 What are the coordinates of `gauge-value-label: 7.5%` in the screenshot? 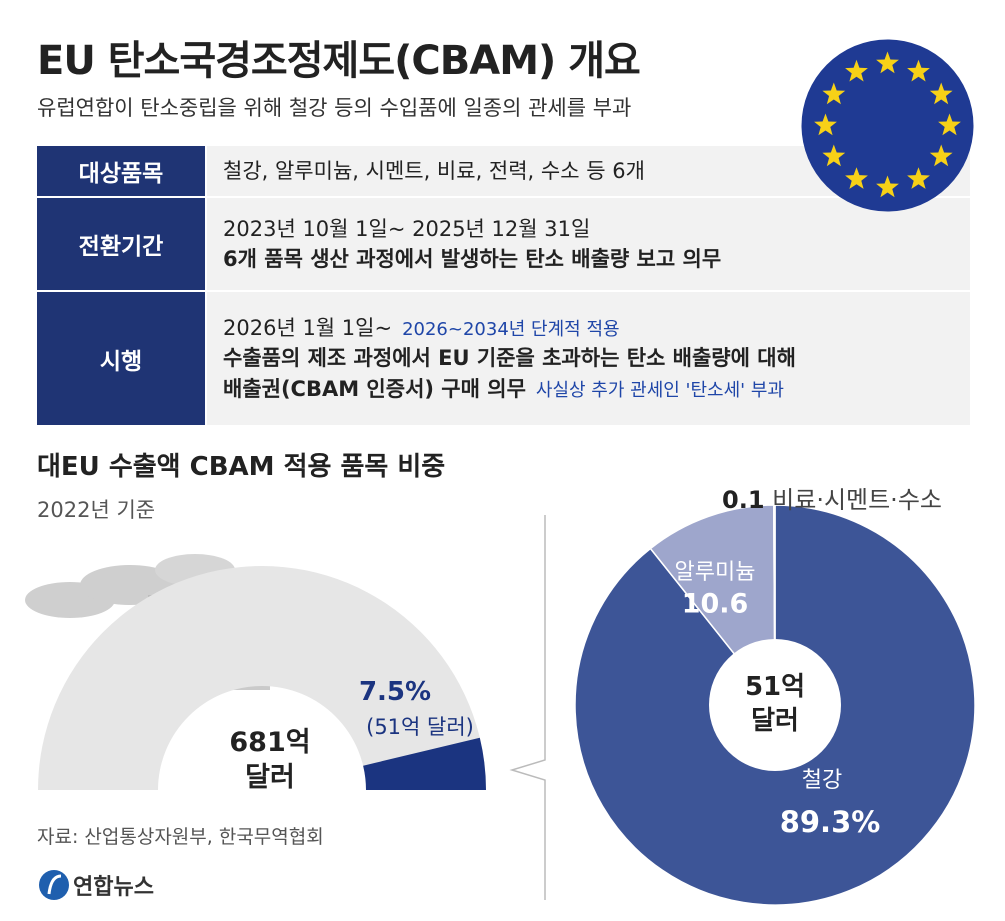 It's located at (395, 692).